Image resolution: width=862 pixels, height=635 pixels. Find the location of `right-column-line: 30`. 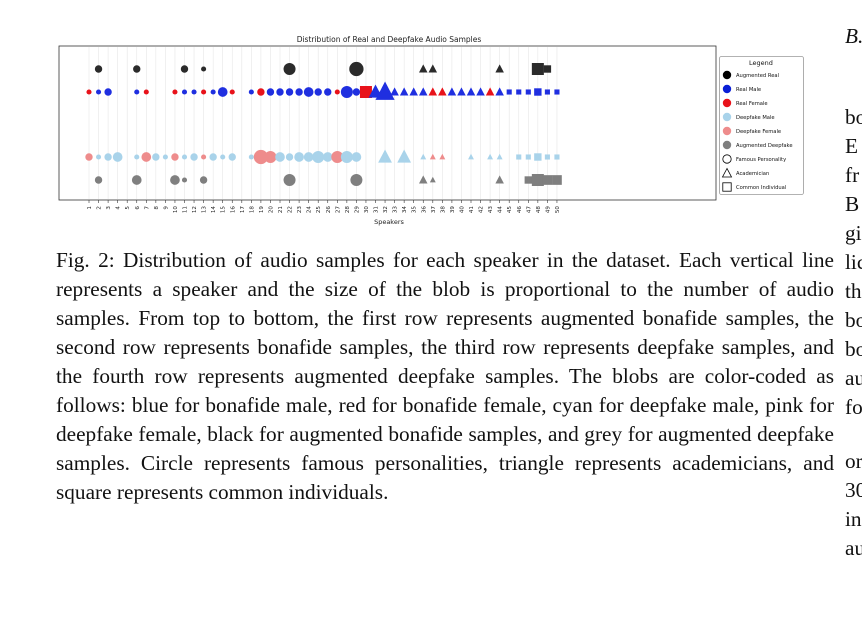

right-column-line: 30 is located at coordinates (853, 490).